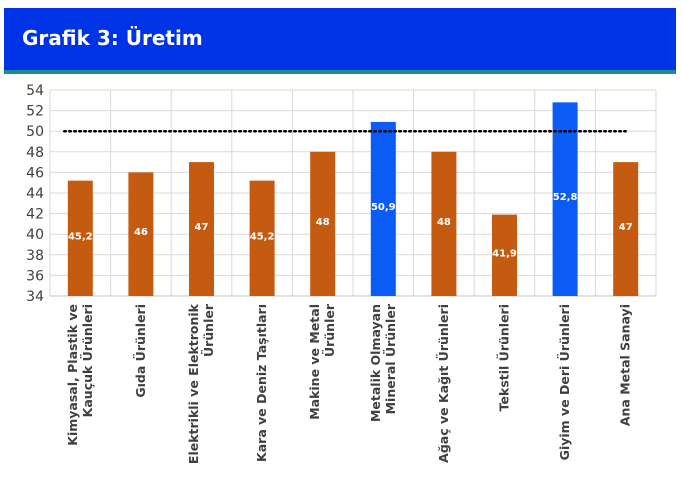 The width and height of the screenshot is (682, 504). What do you see at coordinates (35, 276) in the screenshot?
I see `y-tick-label: 36` at bounding box center [35, 276].